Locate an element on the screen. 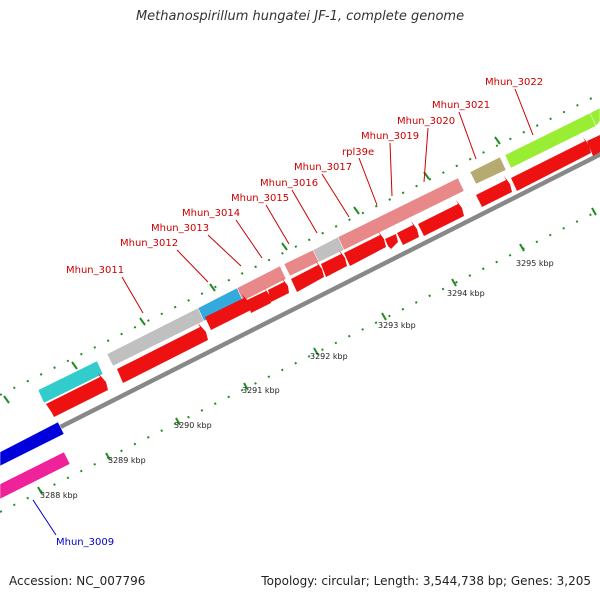 The width and height of the screenshot is (600, 600). gene-label: Mhun_3009 is located at coordinates (85, 542).